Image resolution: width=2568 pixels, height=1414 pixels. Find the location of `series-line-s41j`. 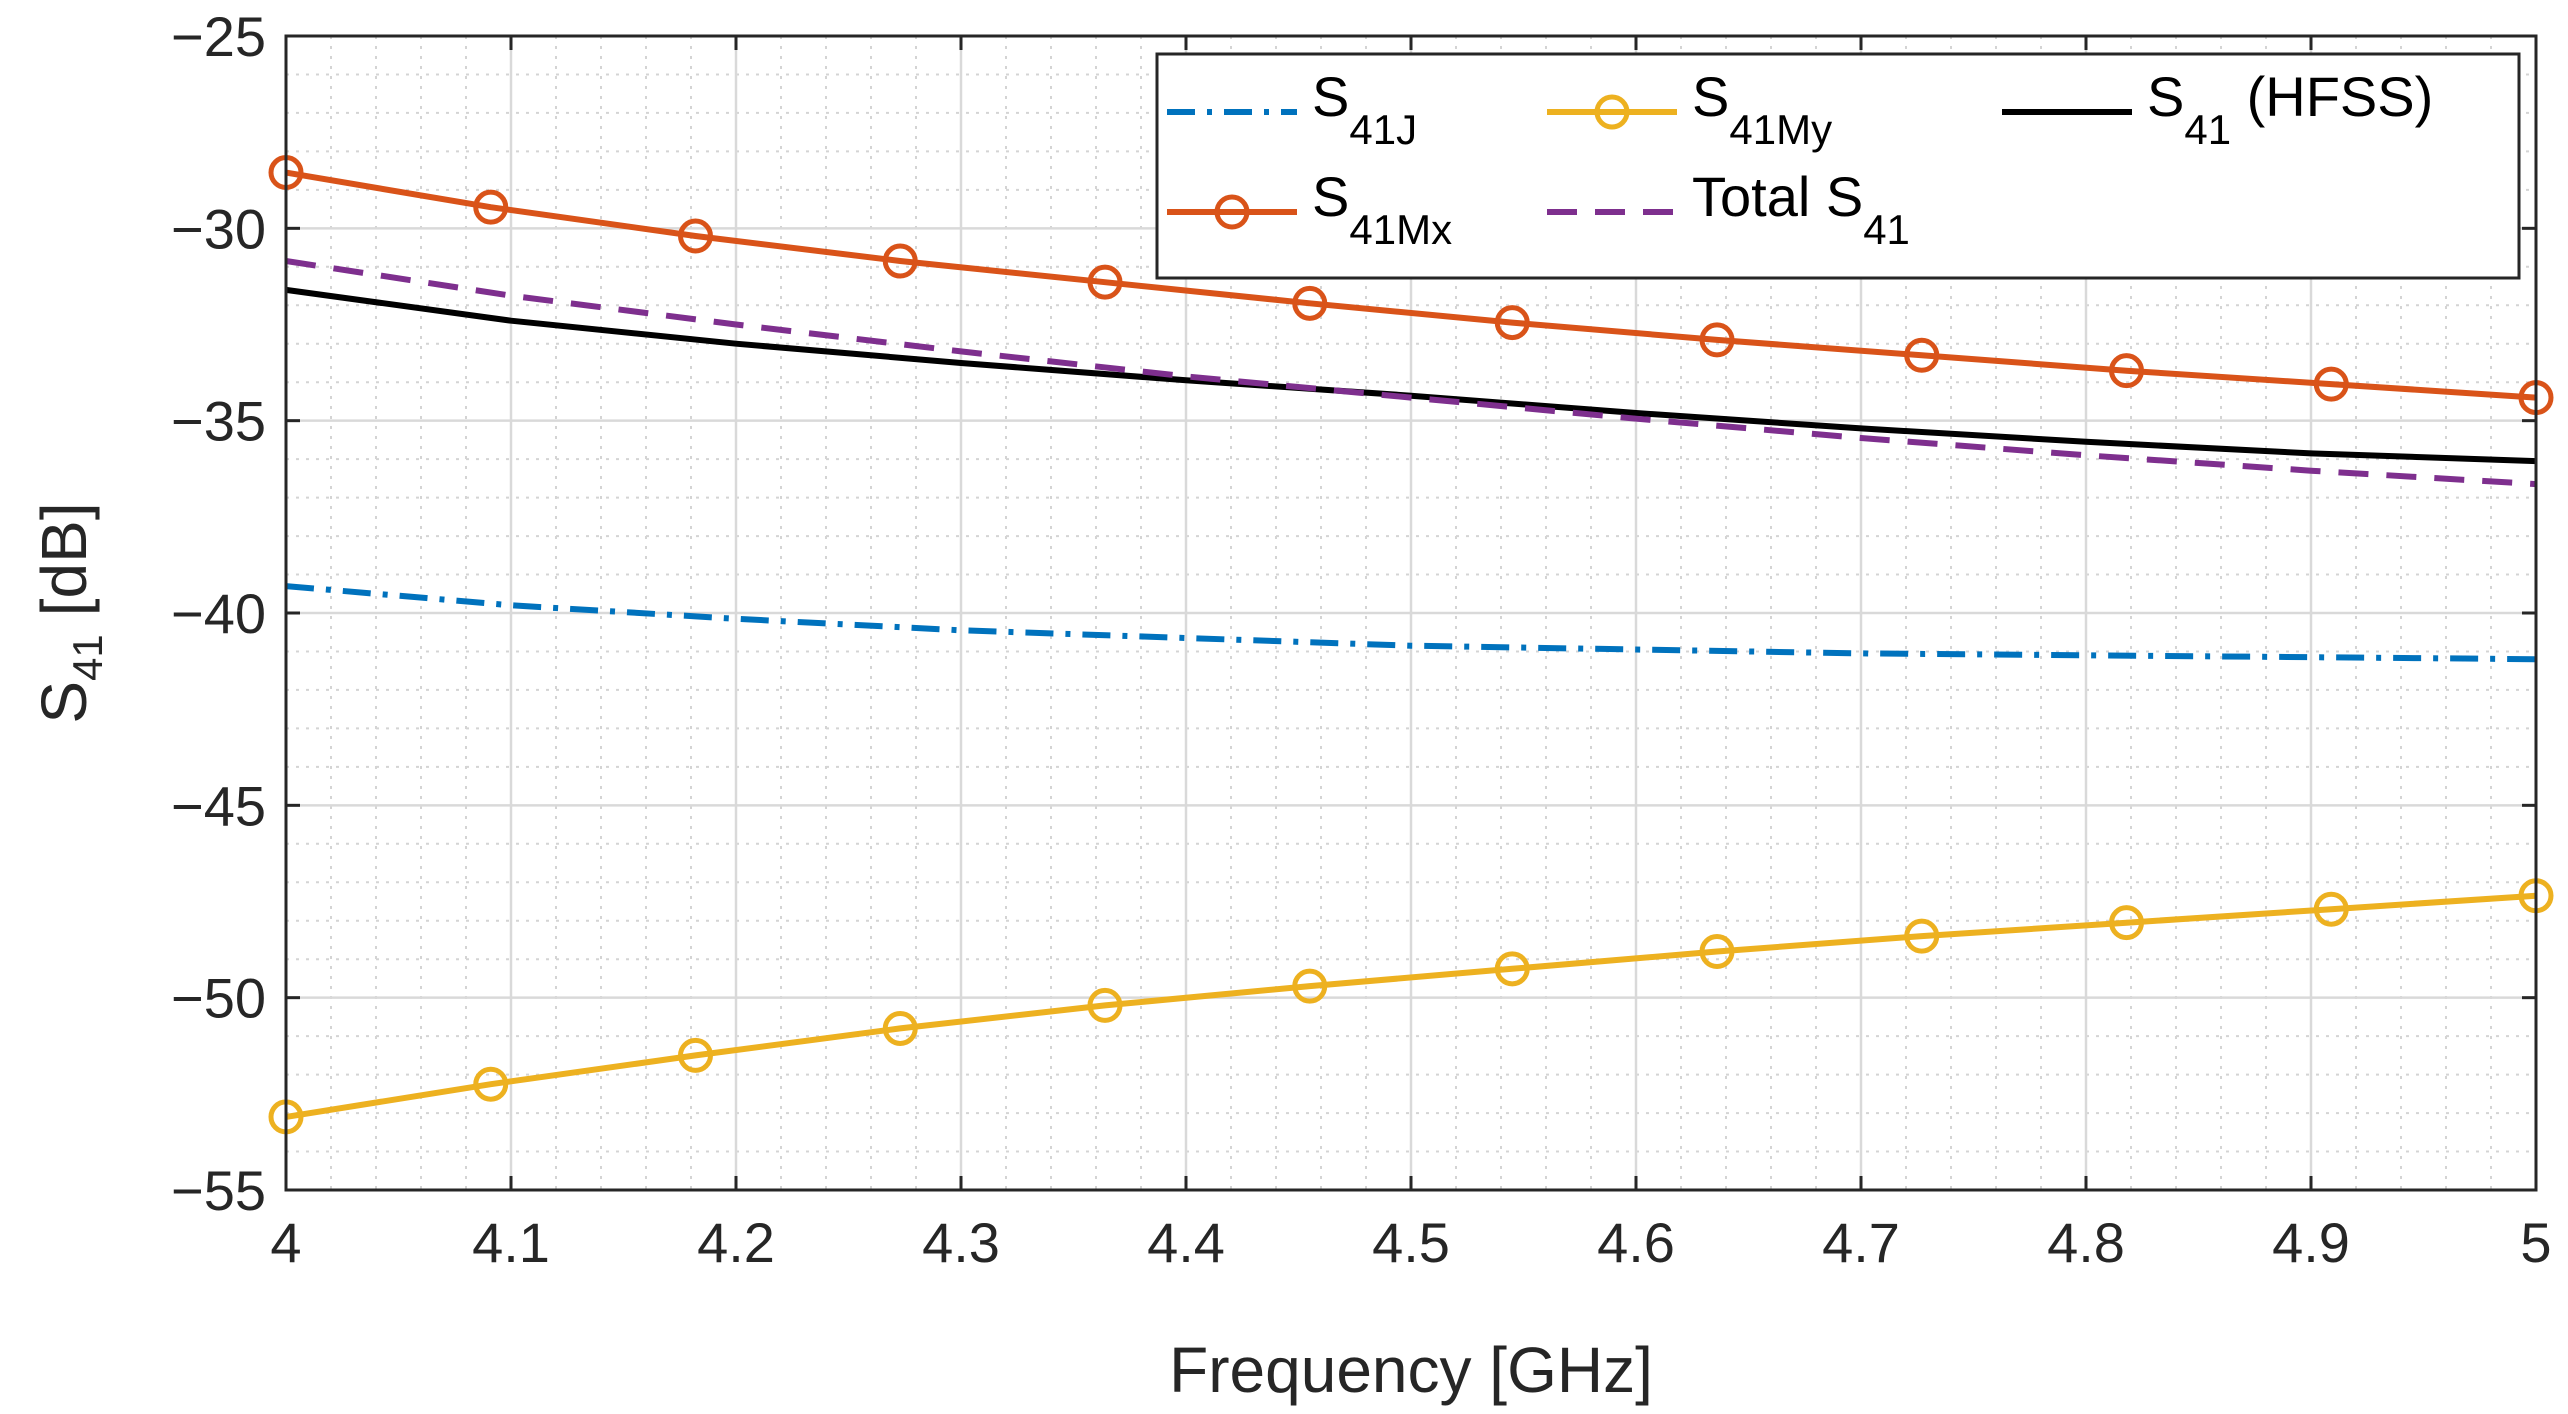

series-line-s41j is located at coordinates (1411, 623).